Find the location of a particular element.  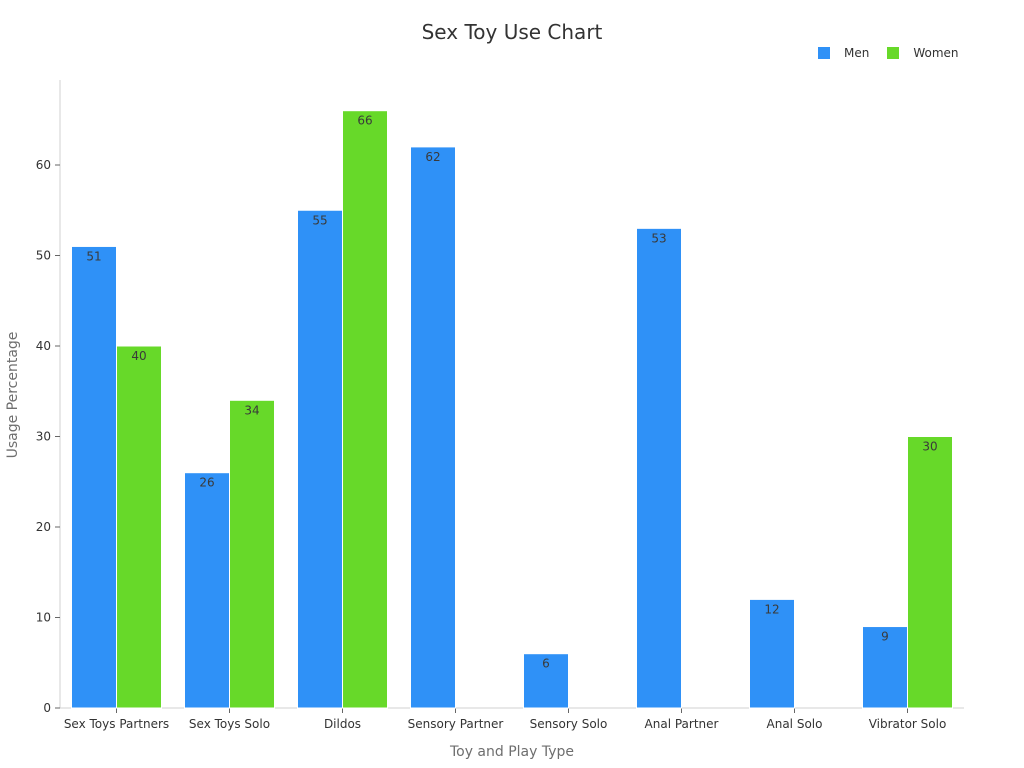

x-tick-label: Anal Solo is located at coordinates (795, 724).